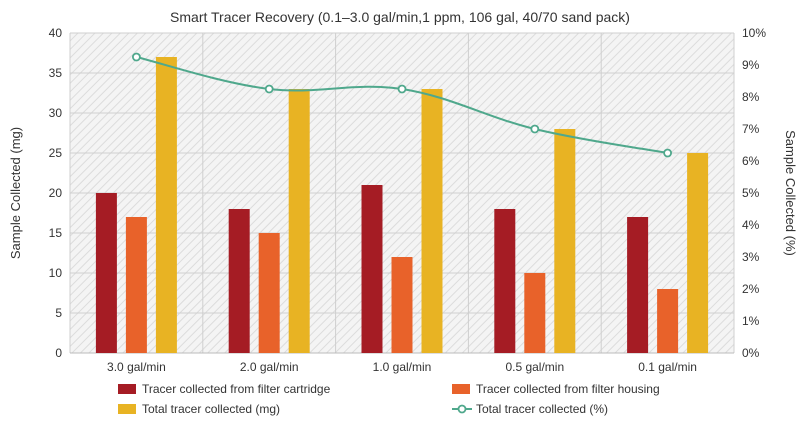 This screenshot has height=428, width=800. What do you see at coordinates (790, 193) in the screenshot?
I see `y-axis-right-label: Sample Collected (%)` at bounding box center [790, 193].